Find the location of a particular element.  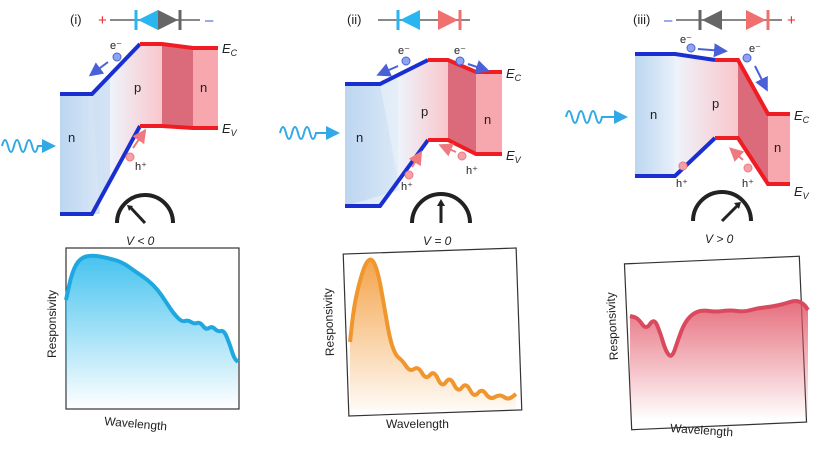

bias-label: V > 0 is located at coordinates (719, 239).